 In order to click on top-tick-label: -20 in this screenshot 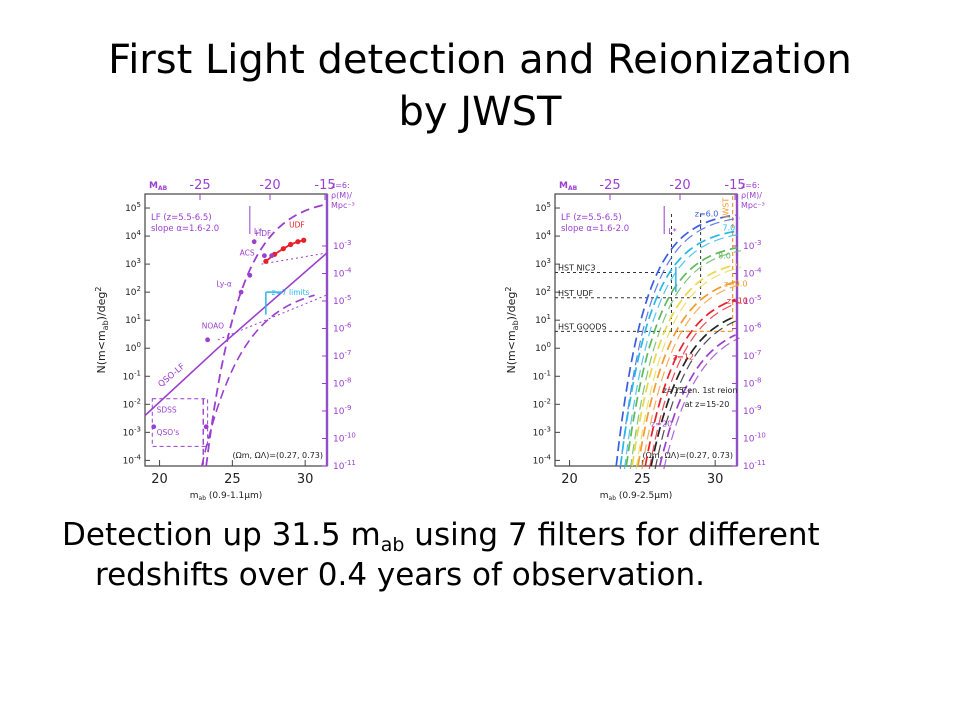, I will do `click(679, 185)`.